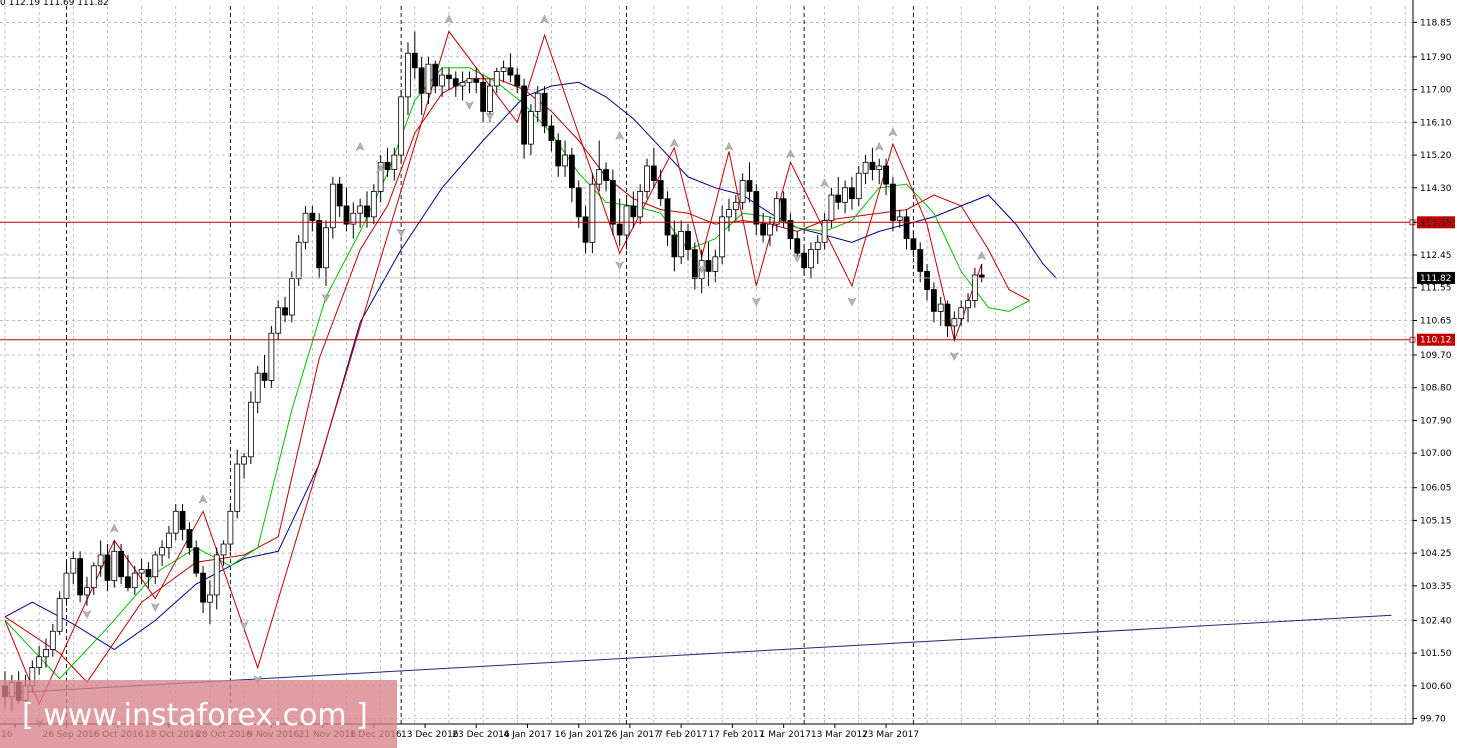  What do you see at coordinates (1436, 58) in the screenshot?
I see `y-tick-label: 117.90` at bounding box center [1436, 58].